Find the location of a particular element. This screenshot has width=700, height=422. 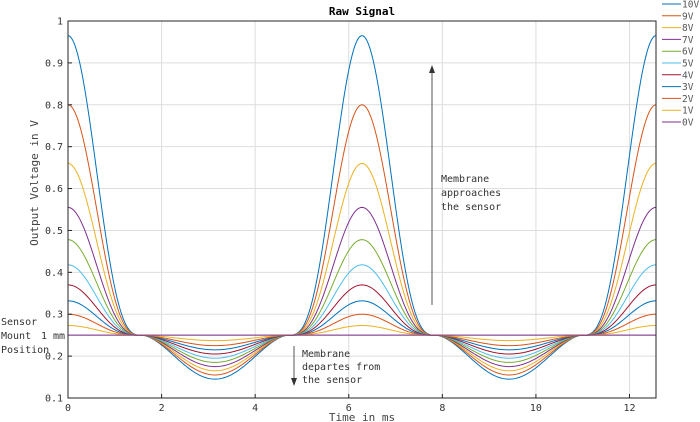

y-tick-label: 1 is located at coordinates (60, 22).